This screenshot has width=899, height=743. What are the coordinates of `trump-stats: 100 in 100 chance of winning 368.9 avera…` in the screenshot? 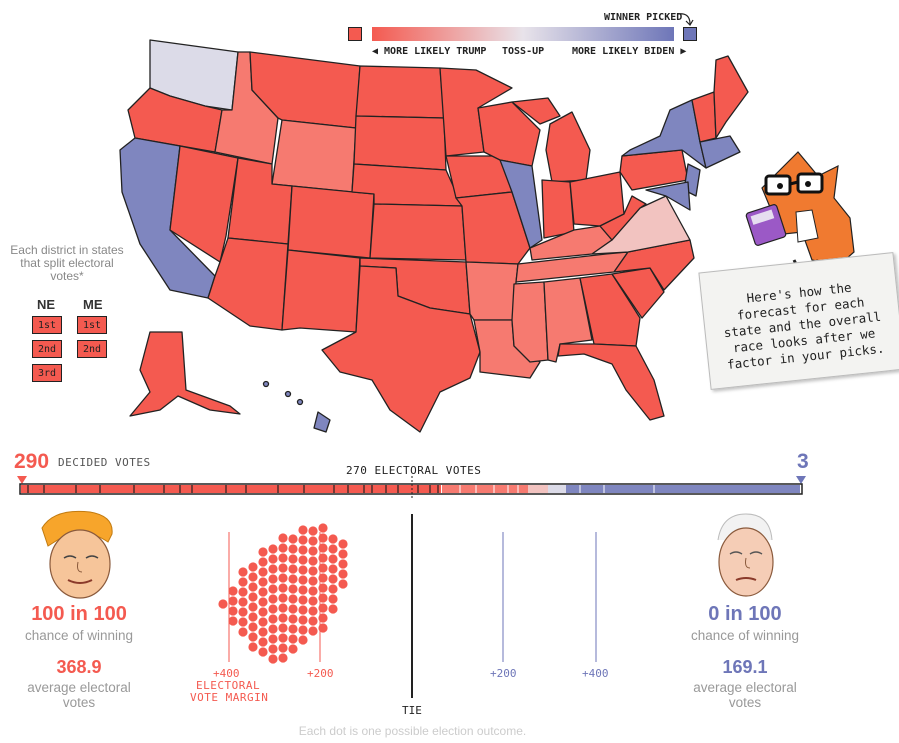 It's located at (79, 656).